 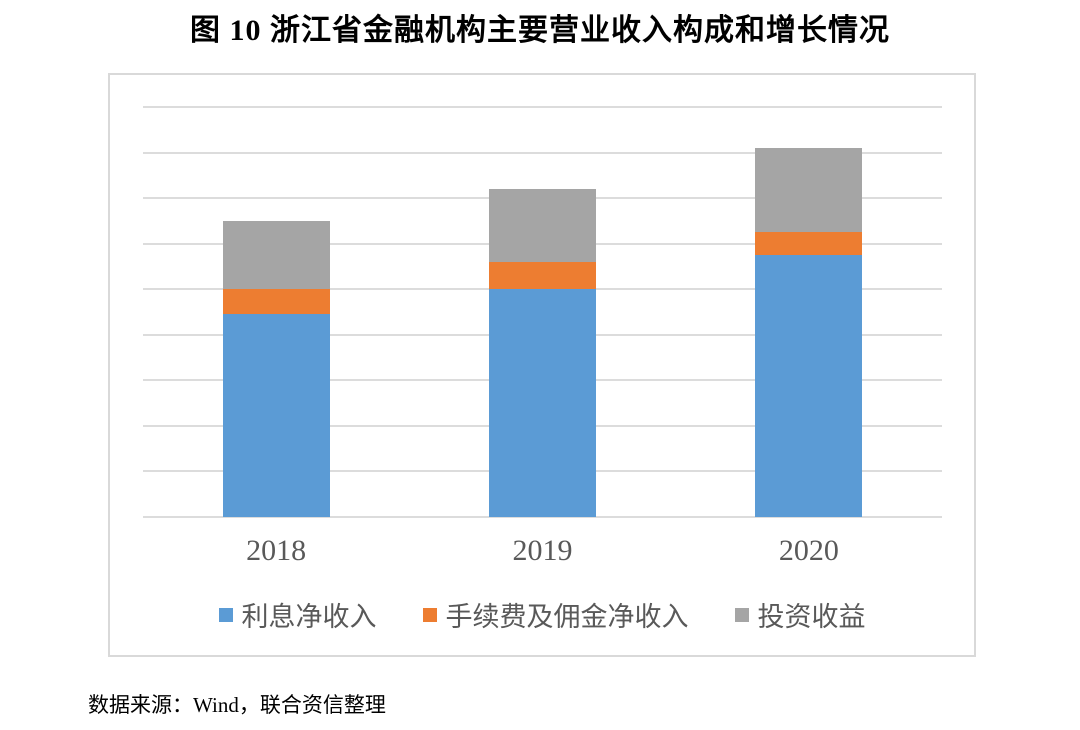 I want to click on bar-segment-2019-series2, so click(x=542, y=225).